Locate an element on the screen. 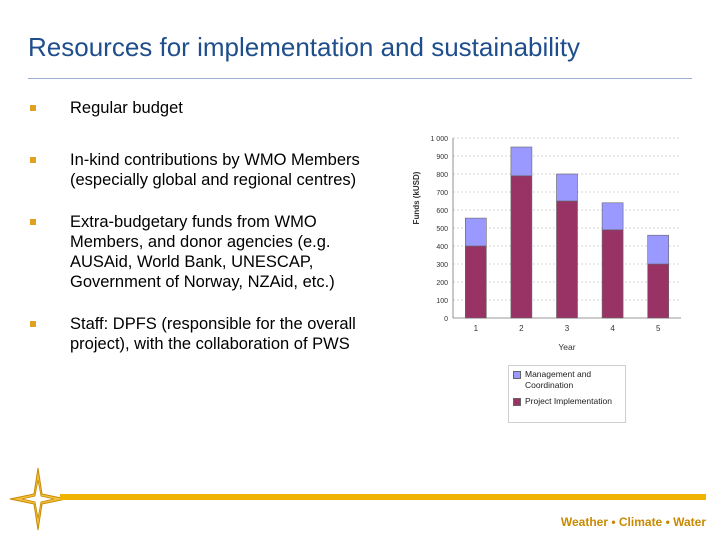 This screenshot has width=720, height=540. y-tick-label: 500 is located at coordinates (442, 229).